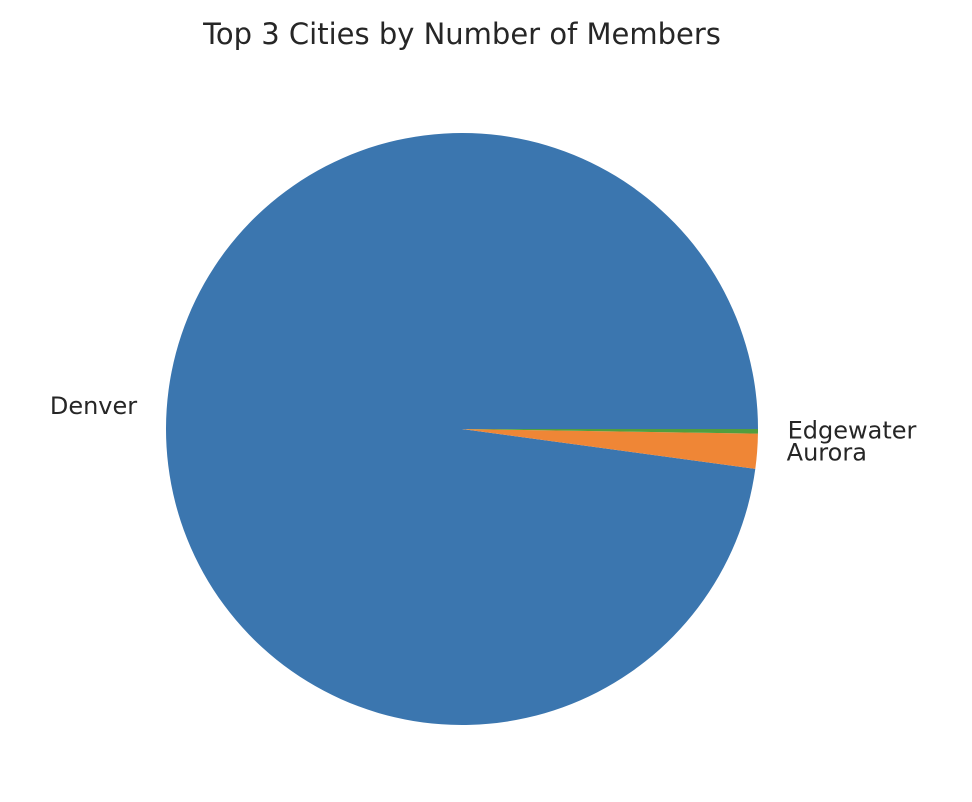 The image size is (972, 802). Describe the element at coordinates (827, 453) in the screenshot. I see `pie-label-aurora: Aurora` at that location.